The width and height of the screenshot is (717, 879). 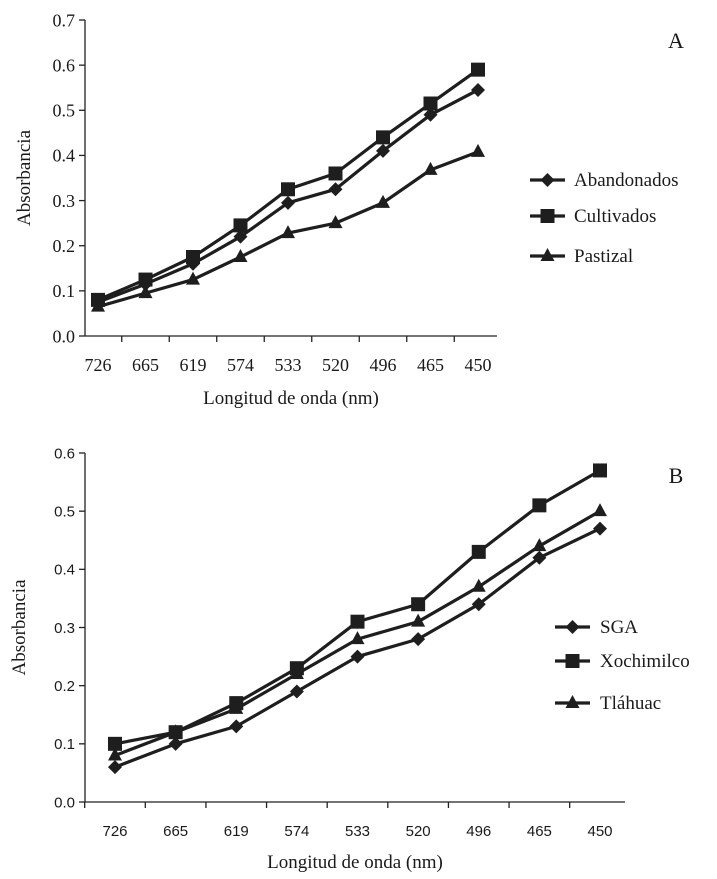 I want to click on series-pastizal, so click(x=288, y=227).